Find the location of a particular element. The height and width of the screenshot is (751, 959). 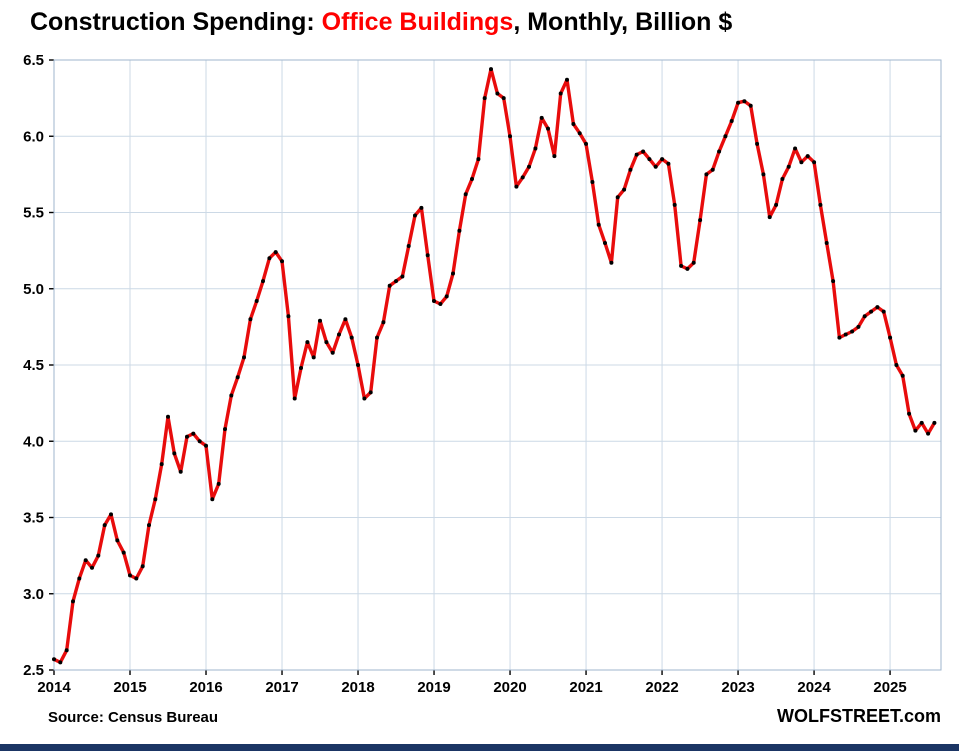

x-tick-label: 2016 is located at coordinates (205, 687).